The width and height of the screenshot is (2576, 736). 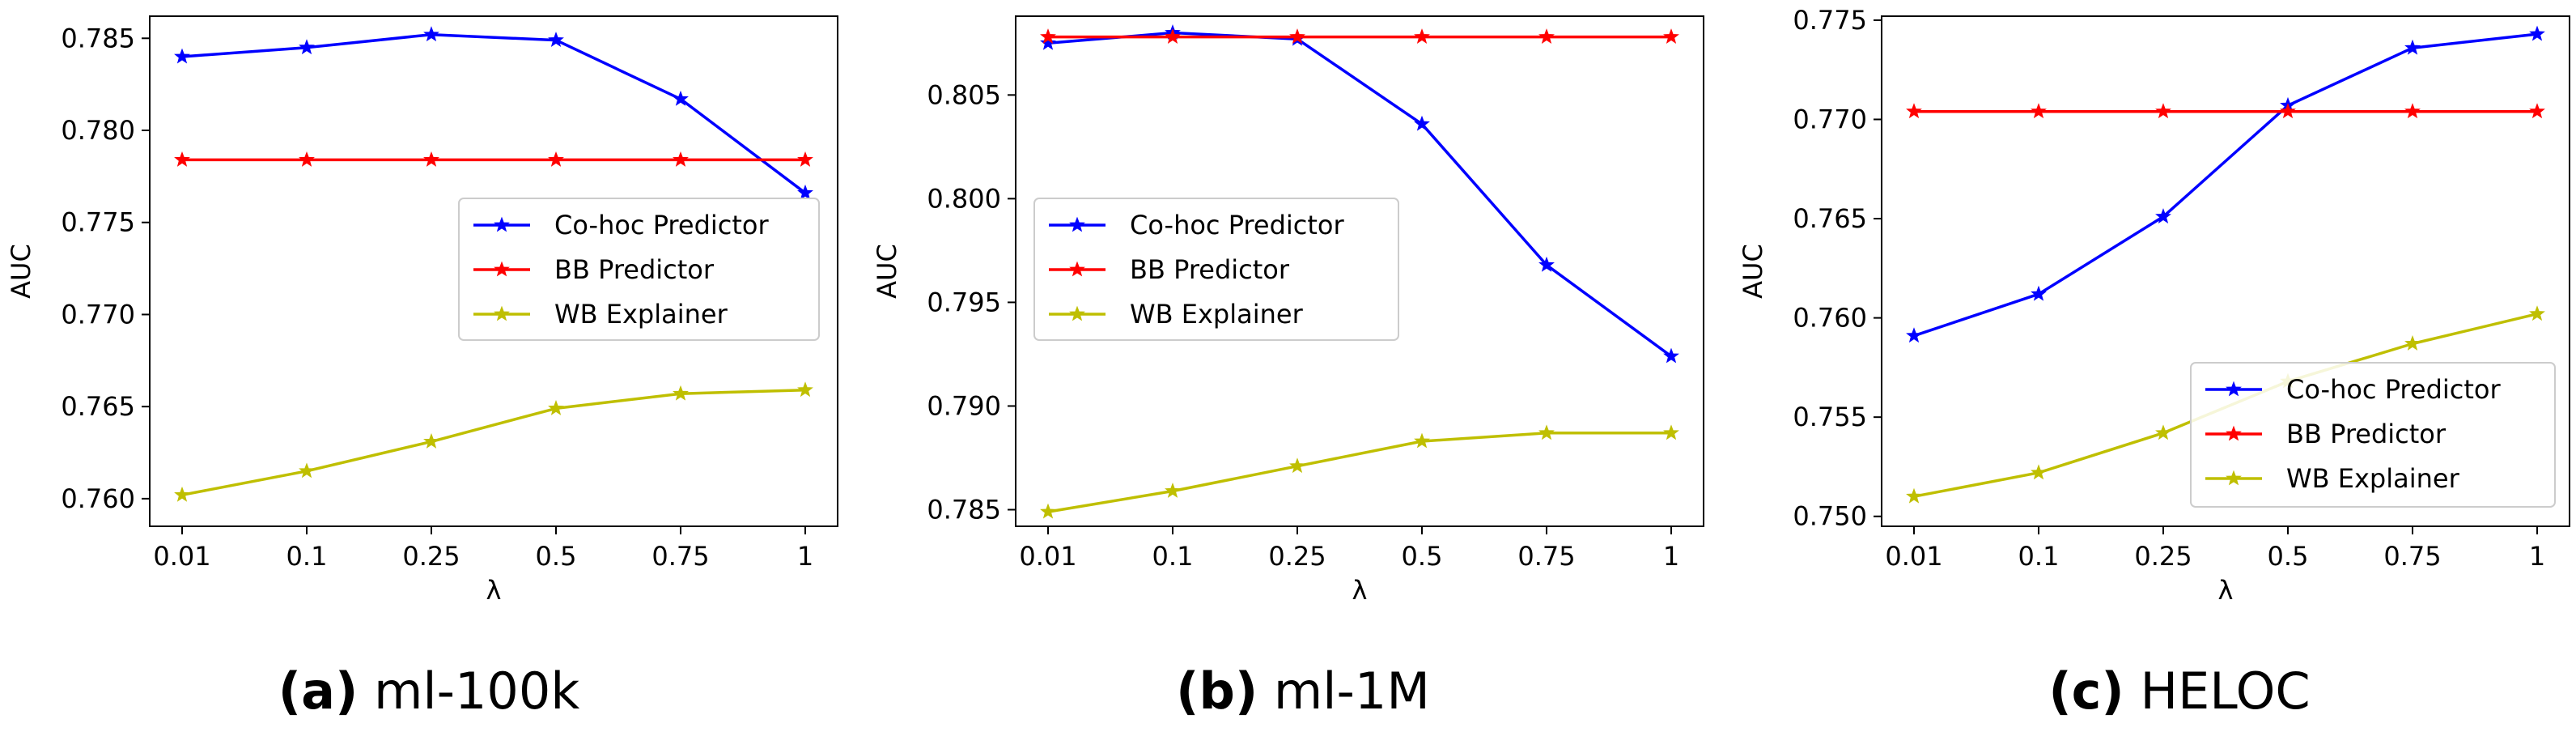 I want to click on figure-caption: (c) HELOC, so click(x=2179, y=691).